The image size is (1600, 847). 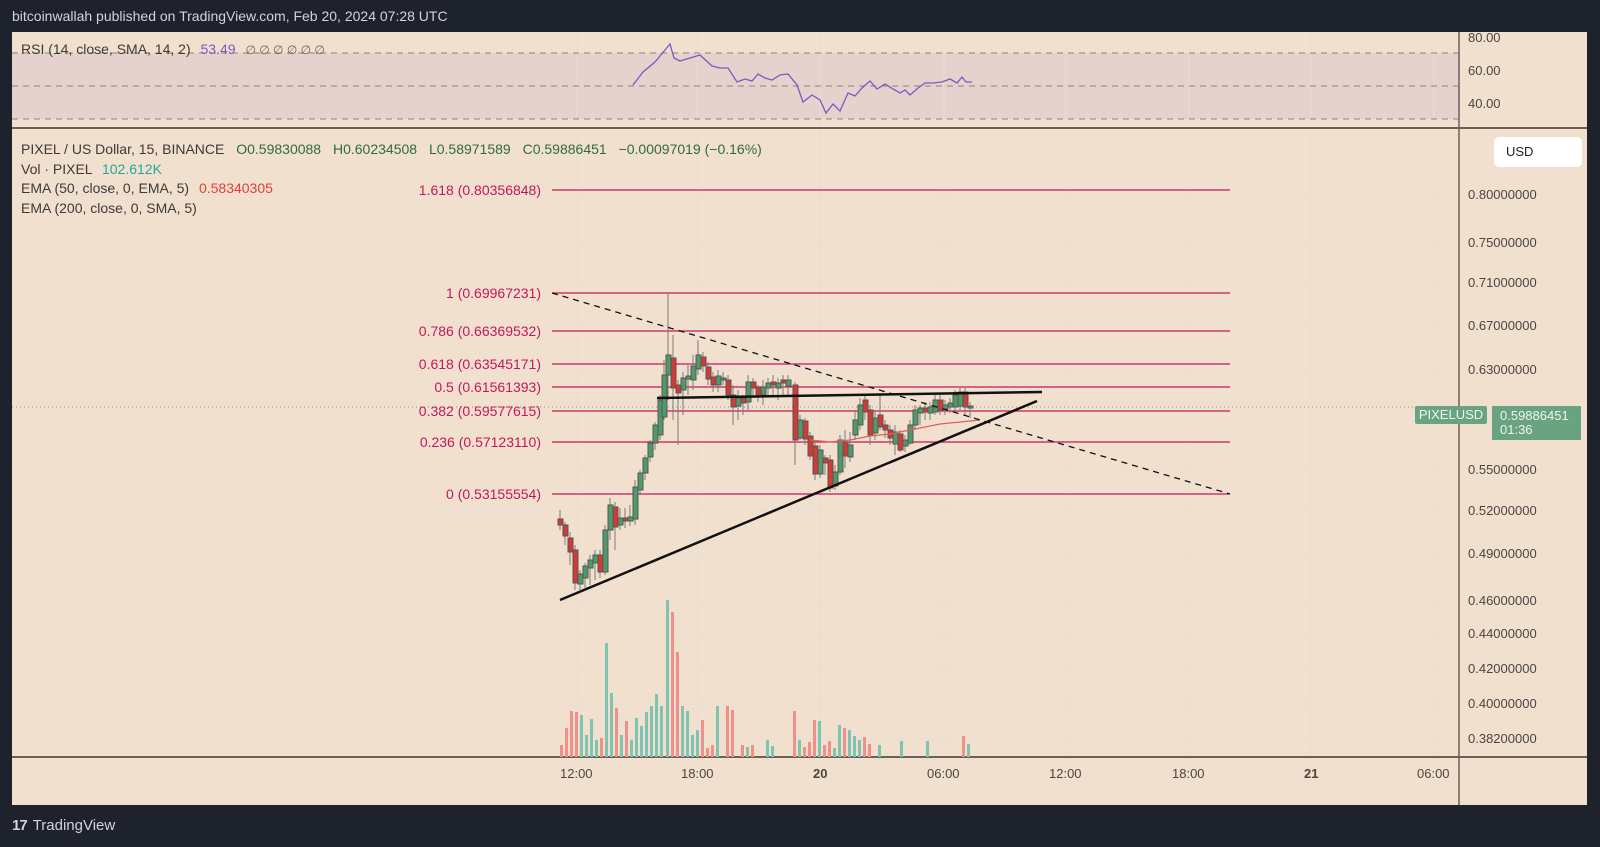 I want to click on price-axis-label: 0.40000000, so click(x=1502, y=703).